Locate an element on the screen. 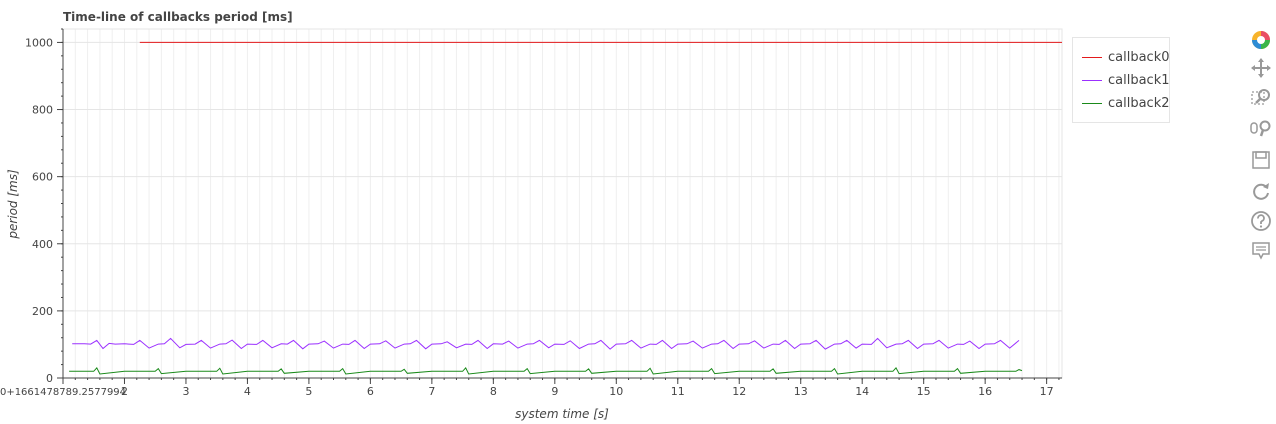  legend-item-callback2: callback2 is located at coordinates (1126, 103).